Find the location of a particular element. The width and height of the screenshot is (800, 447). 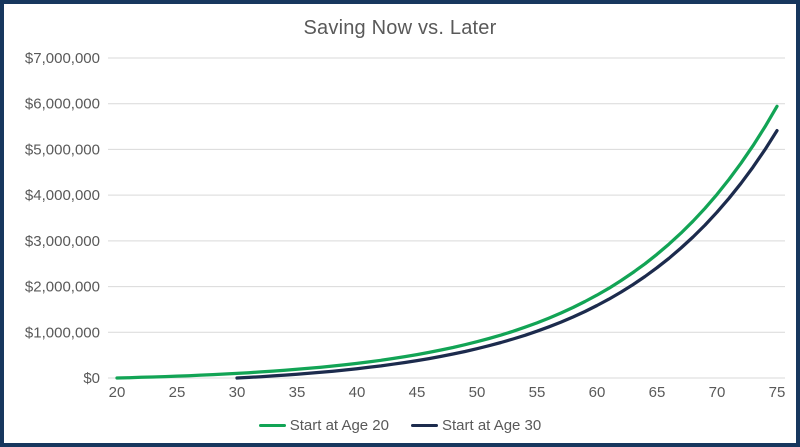

legend-item-start-at-age-30: Start at Age 30 is located at coordinates (476, 425).